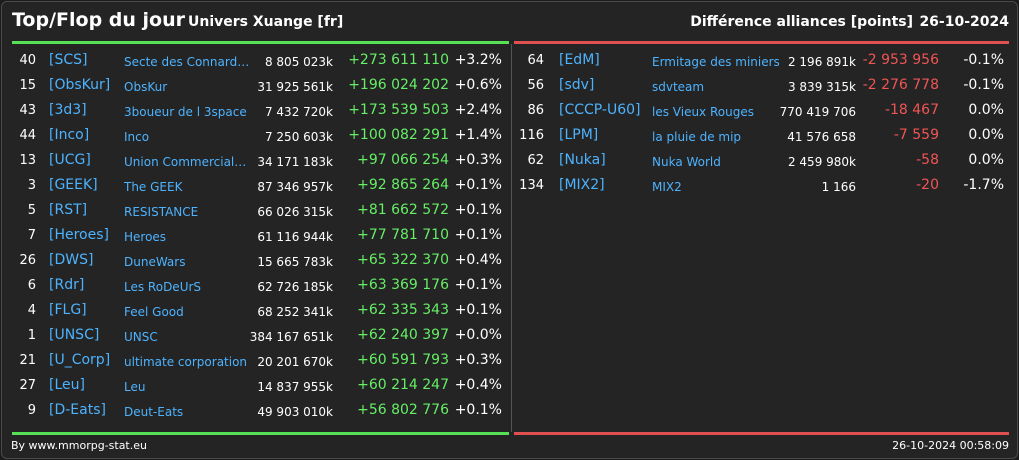 Image resolution: width=1019 pixels, height=460 pixels. What do you see at coordinates (986, 160) in the screenshot?
I see `percent-cell: 0.0%` at bounding box center [986, 160].